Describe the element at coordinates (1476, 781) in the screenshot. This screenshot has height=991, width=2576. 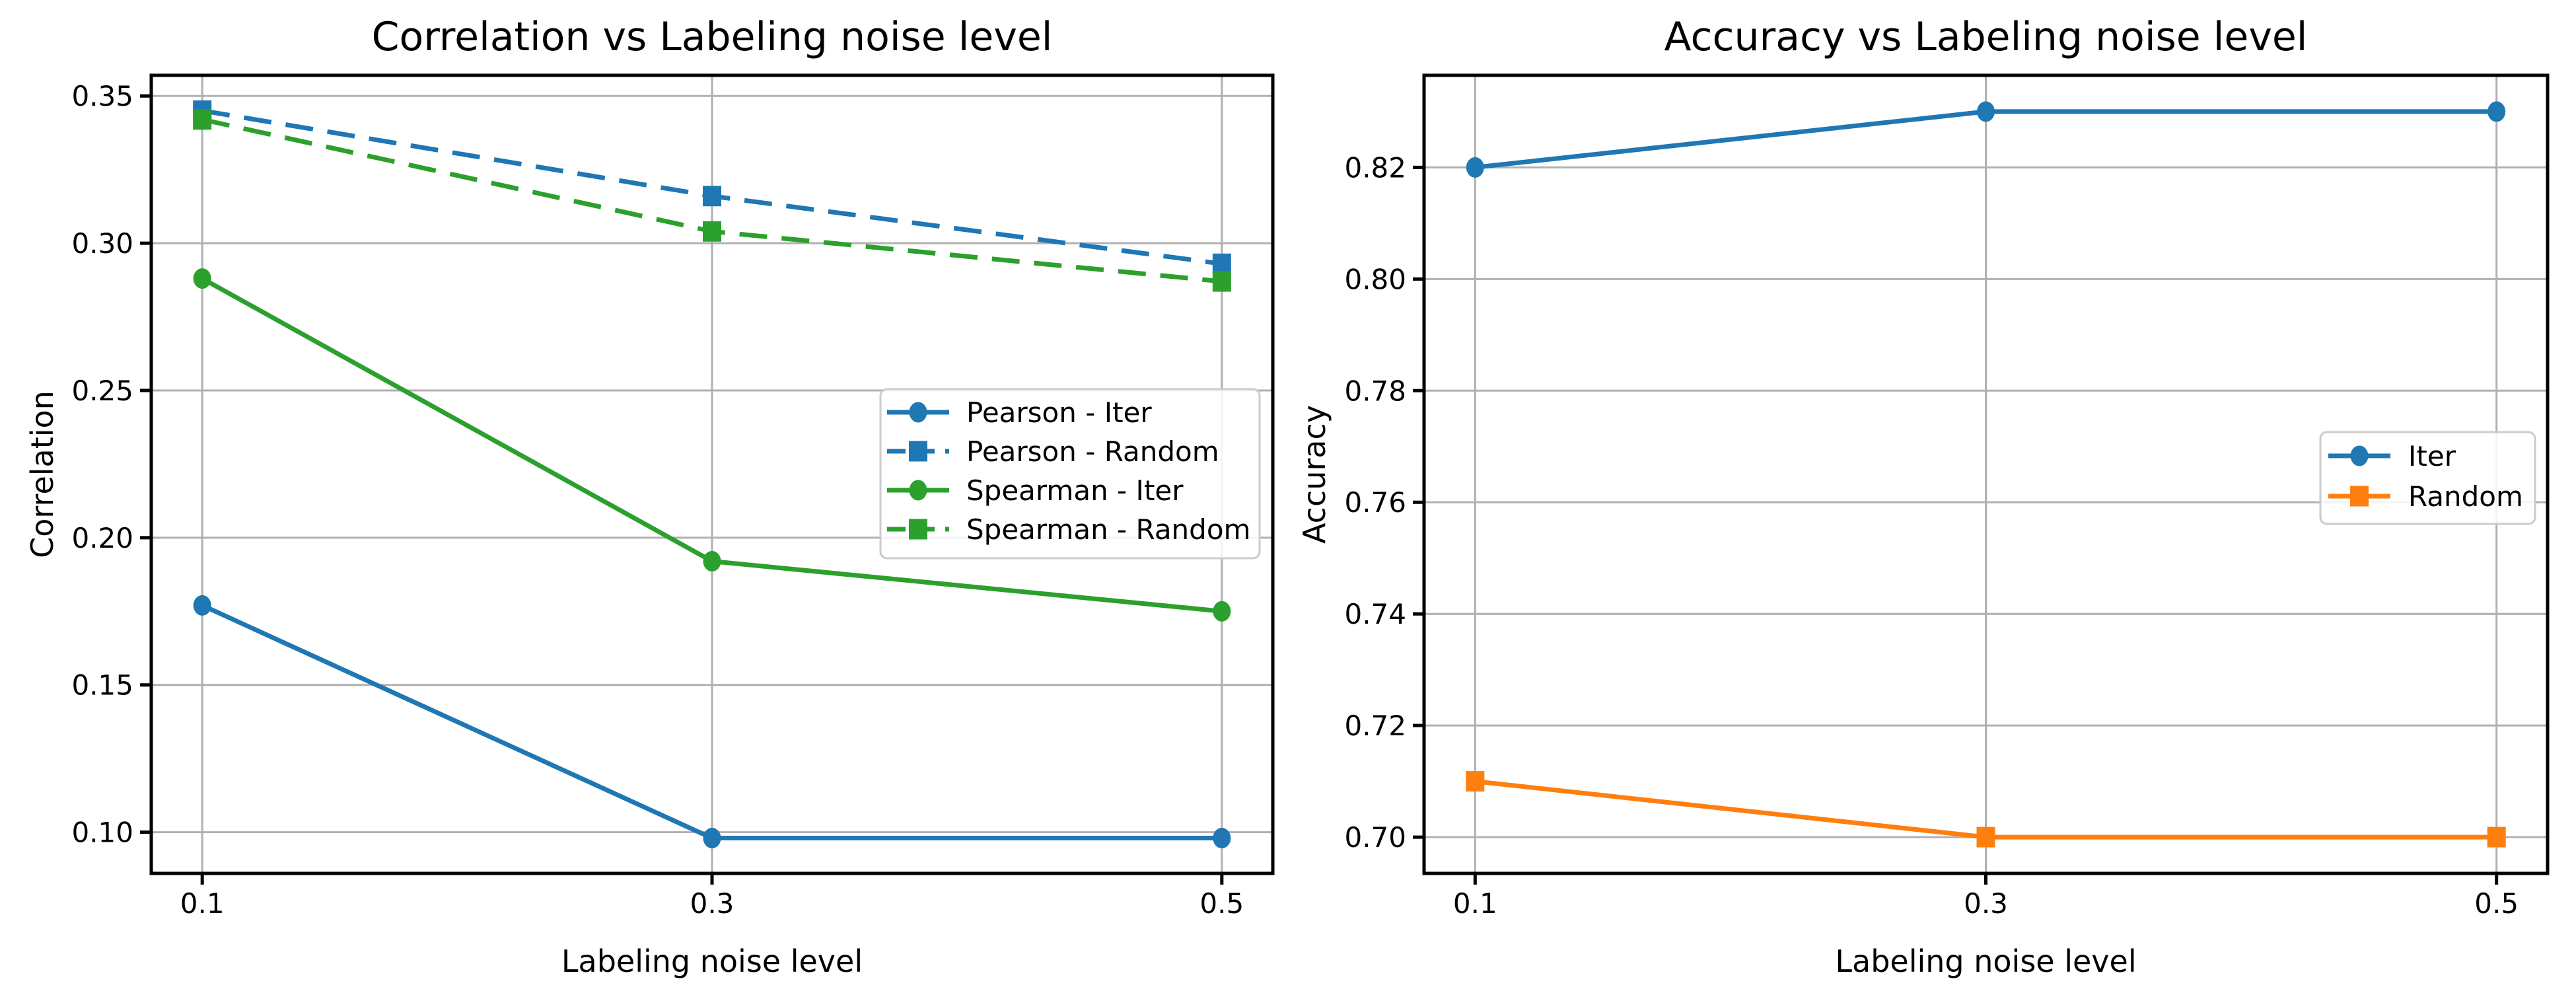
I see `series-random-marker-0.1` at that location.